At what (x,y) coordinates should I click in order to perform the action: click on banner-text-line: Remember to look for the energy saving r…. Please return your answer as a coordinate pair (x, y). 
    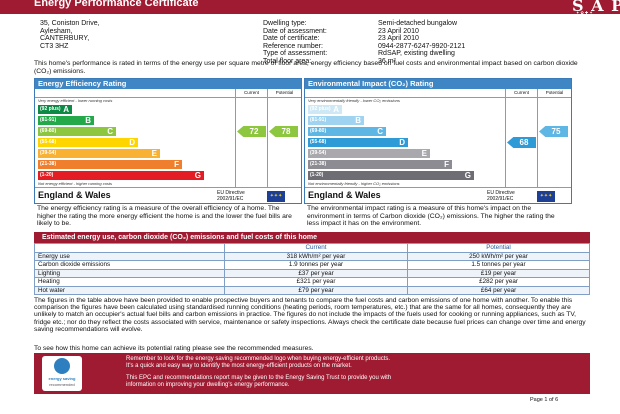
    Looking at the image, I should click on (258, 359).